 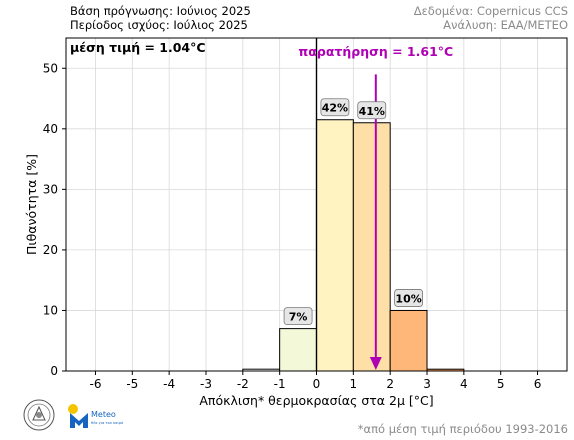 I want to click on y-tick-label: 10, so click(x=50, y=310).